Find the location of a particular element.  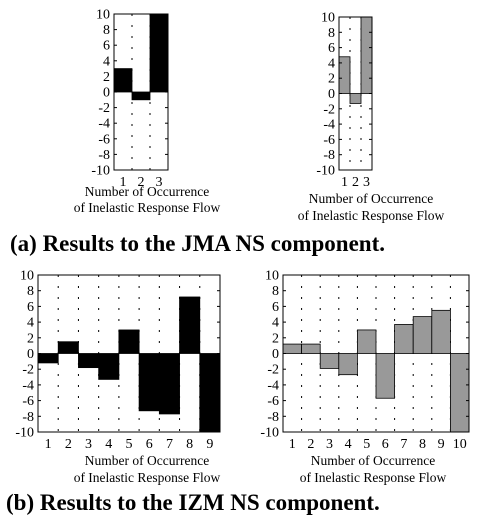

caption-a: (a) Results to the JMA NS component. is located at coordinates (198, 243).